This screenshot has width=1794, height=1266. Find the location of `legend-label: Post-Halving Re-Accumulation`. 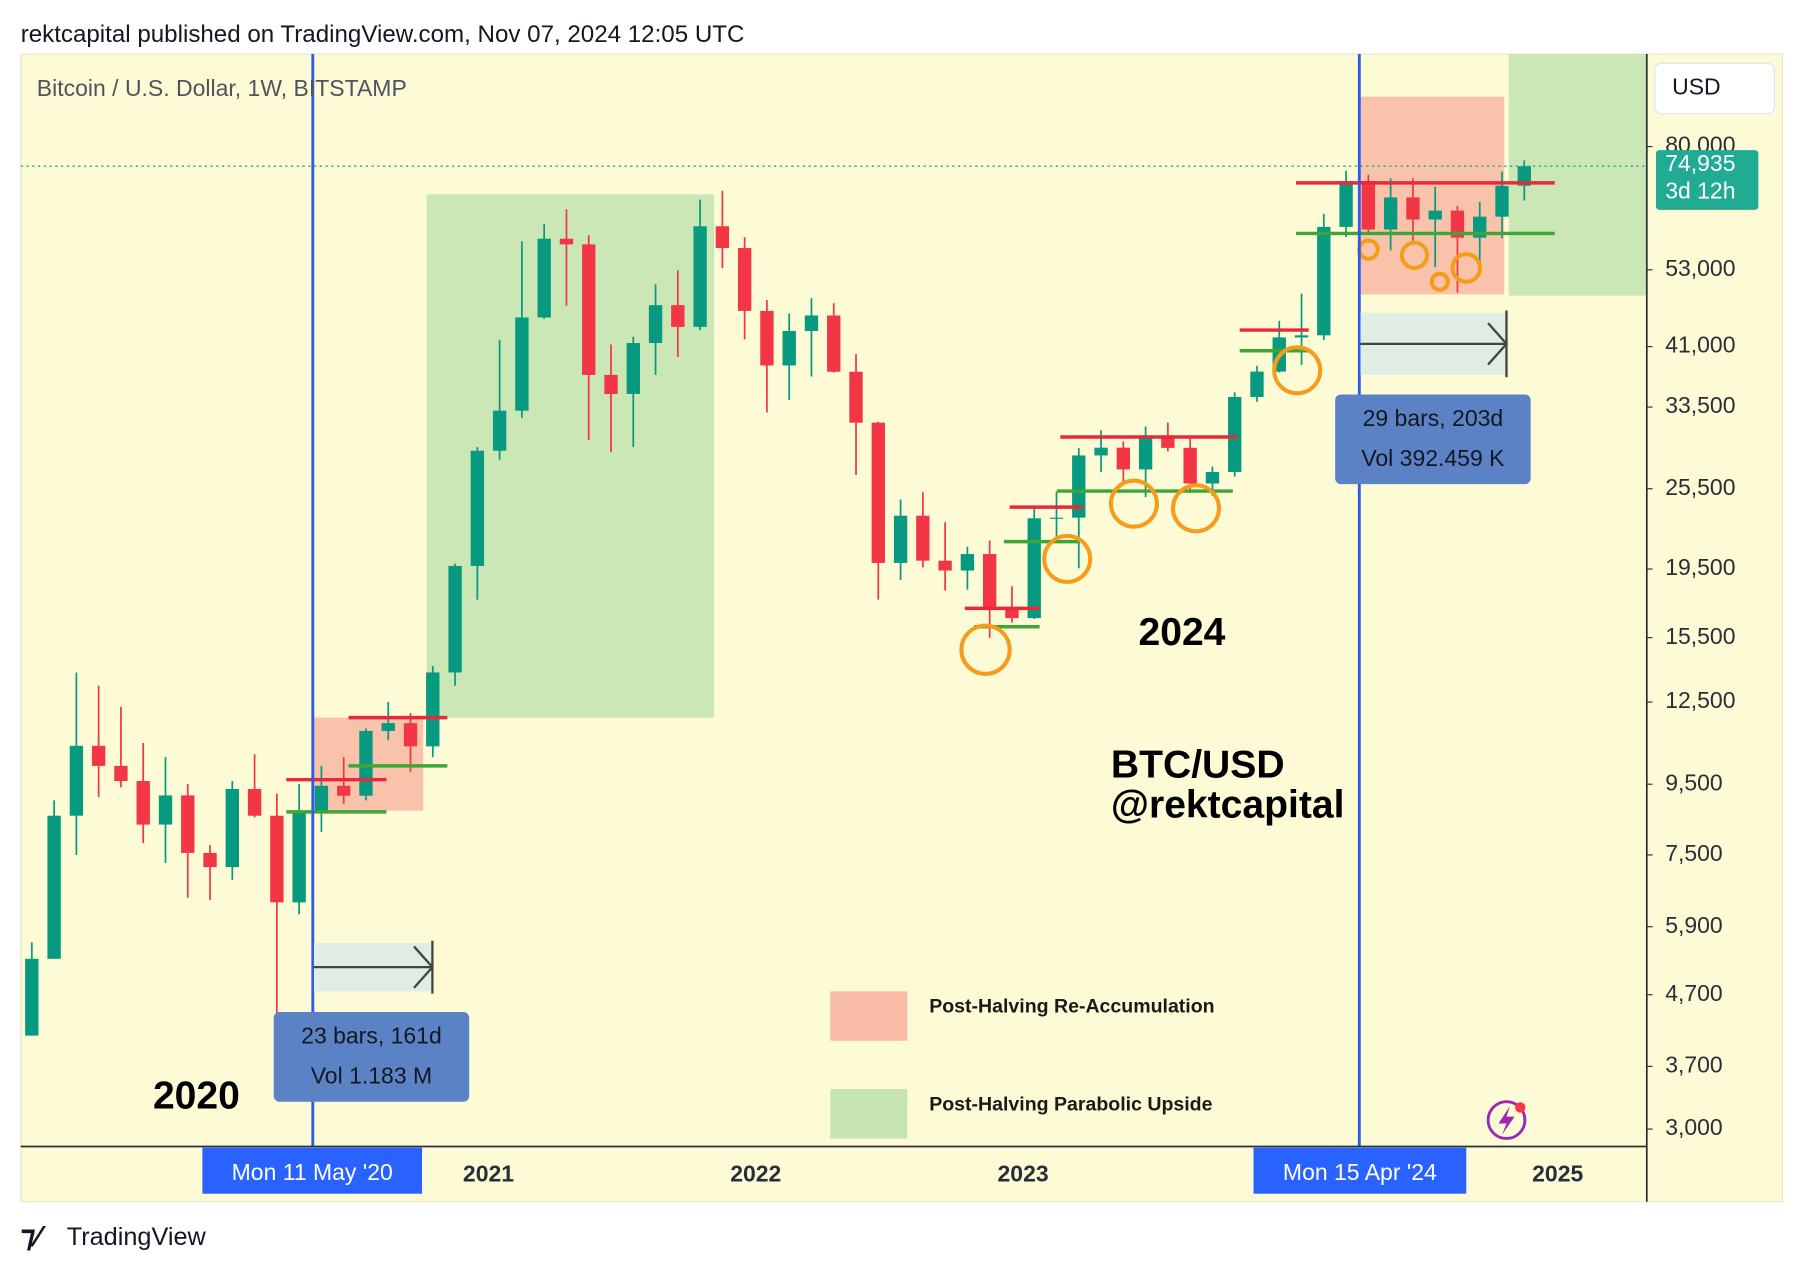

legend-label: Post-Halving Re-Accumulation is located at coordinates (1071, 1007).